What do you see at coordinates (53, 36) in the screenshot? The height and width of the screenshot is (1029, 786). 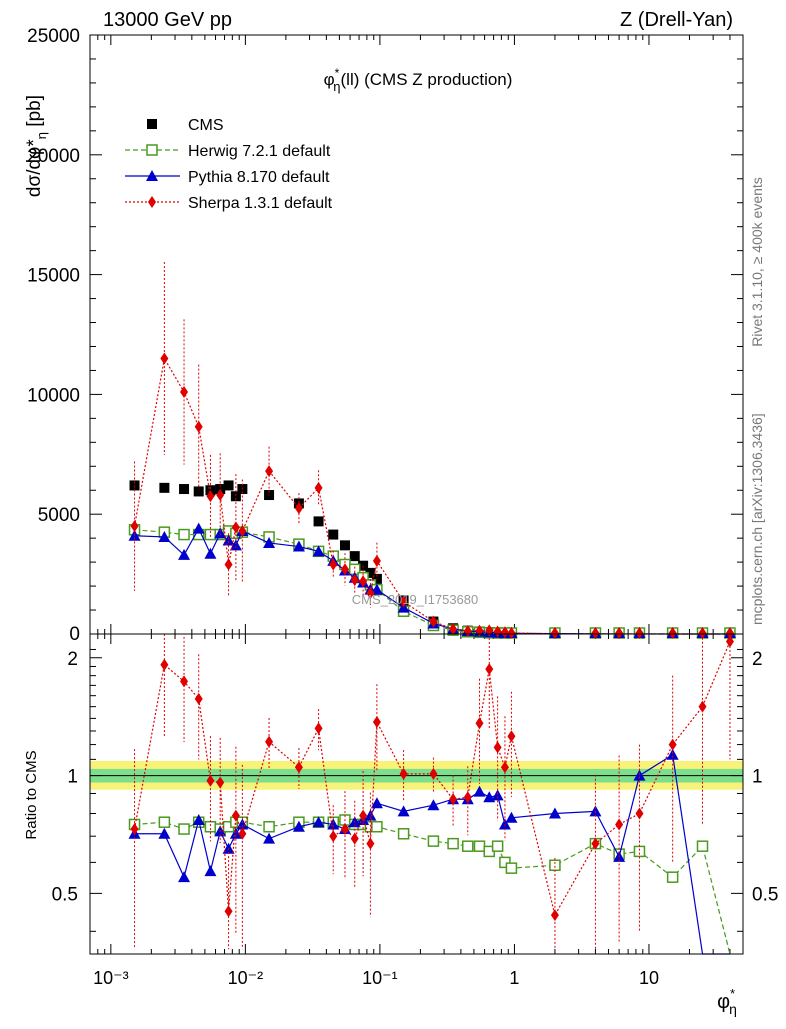 I see `y-tick-label: 25000` at bounding box center [53, 36].